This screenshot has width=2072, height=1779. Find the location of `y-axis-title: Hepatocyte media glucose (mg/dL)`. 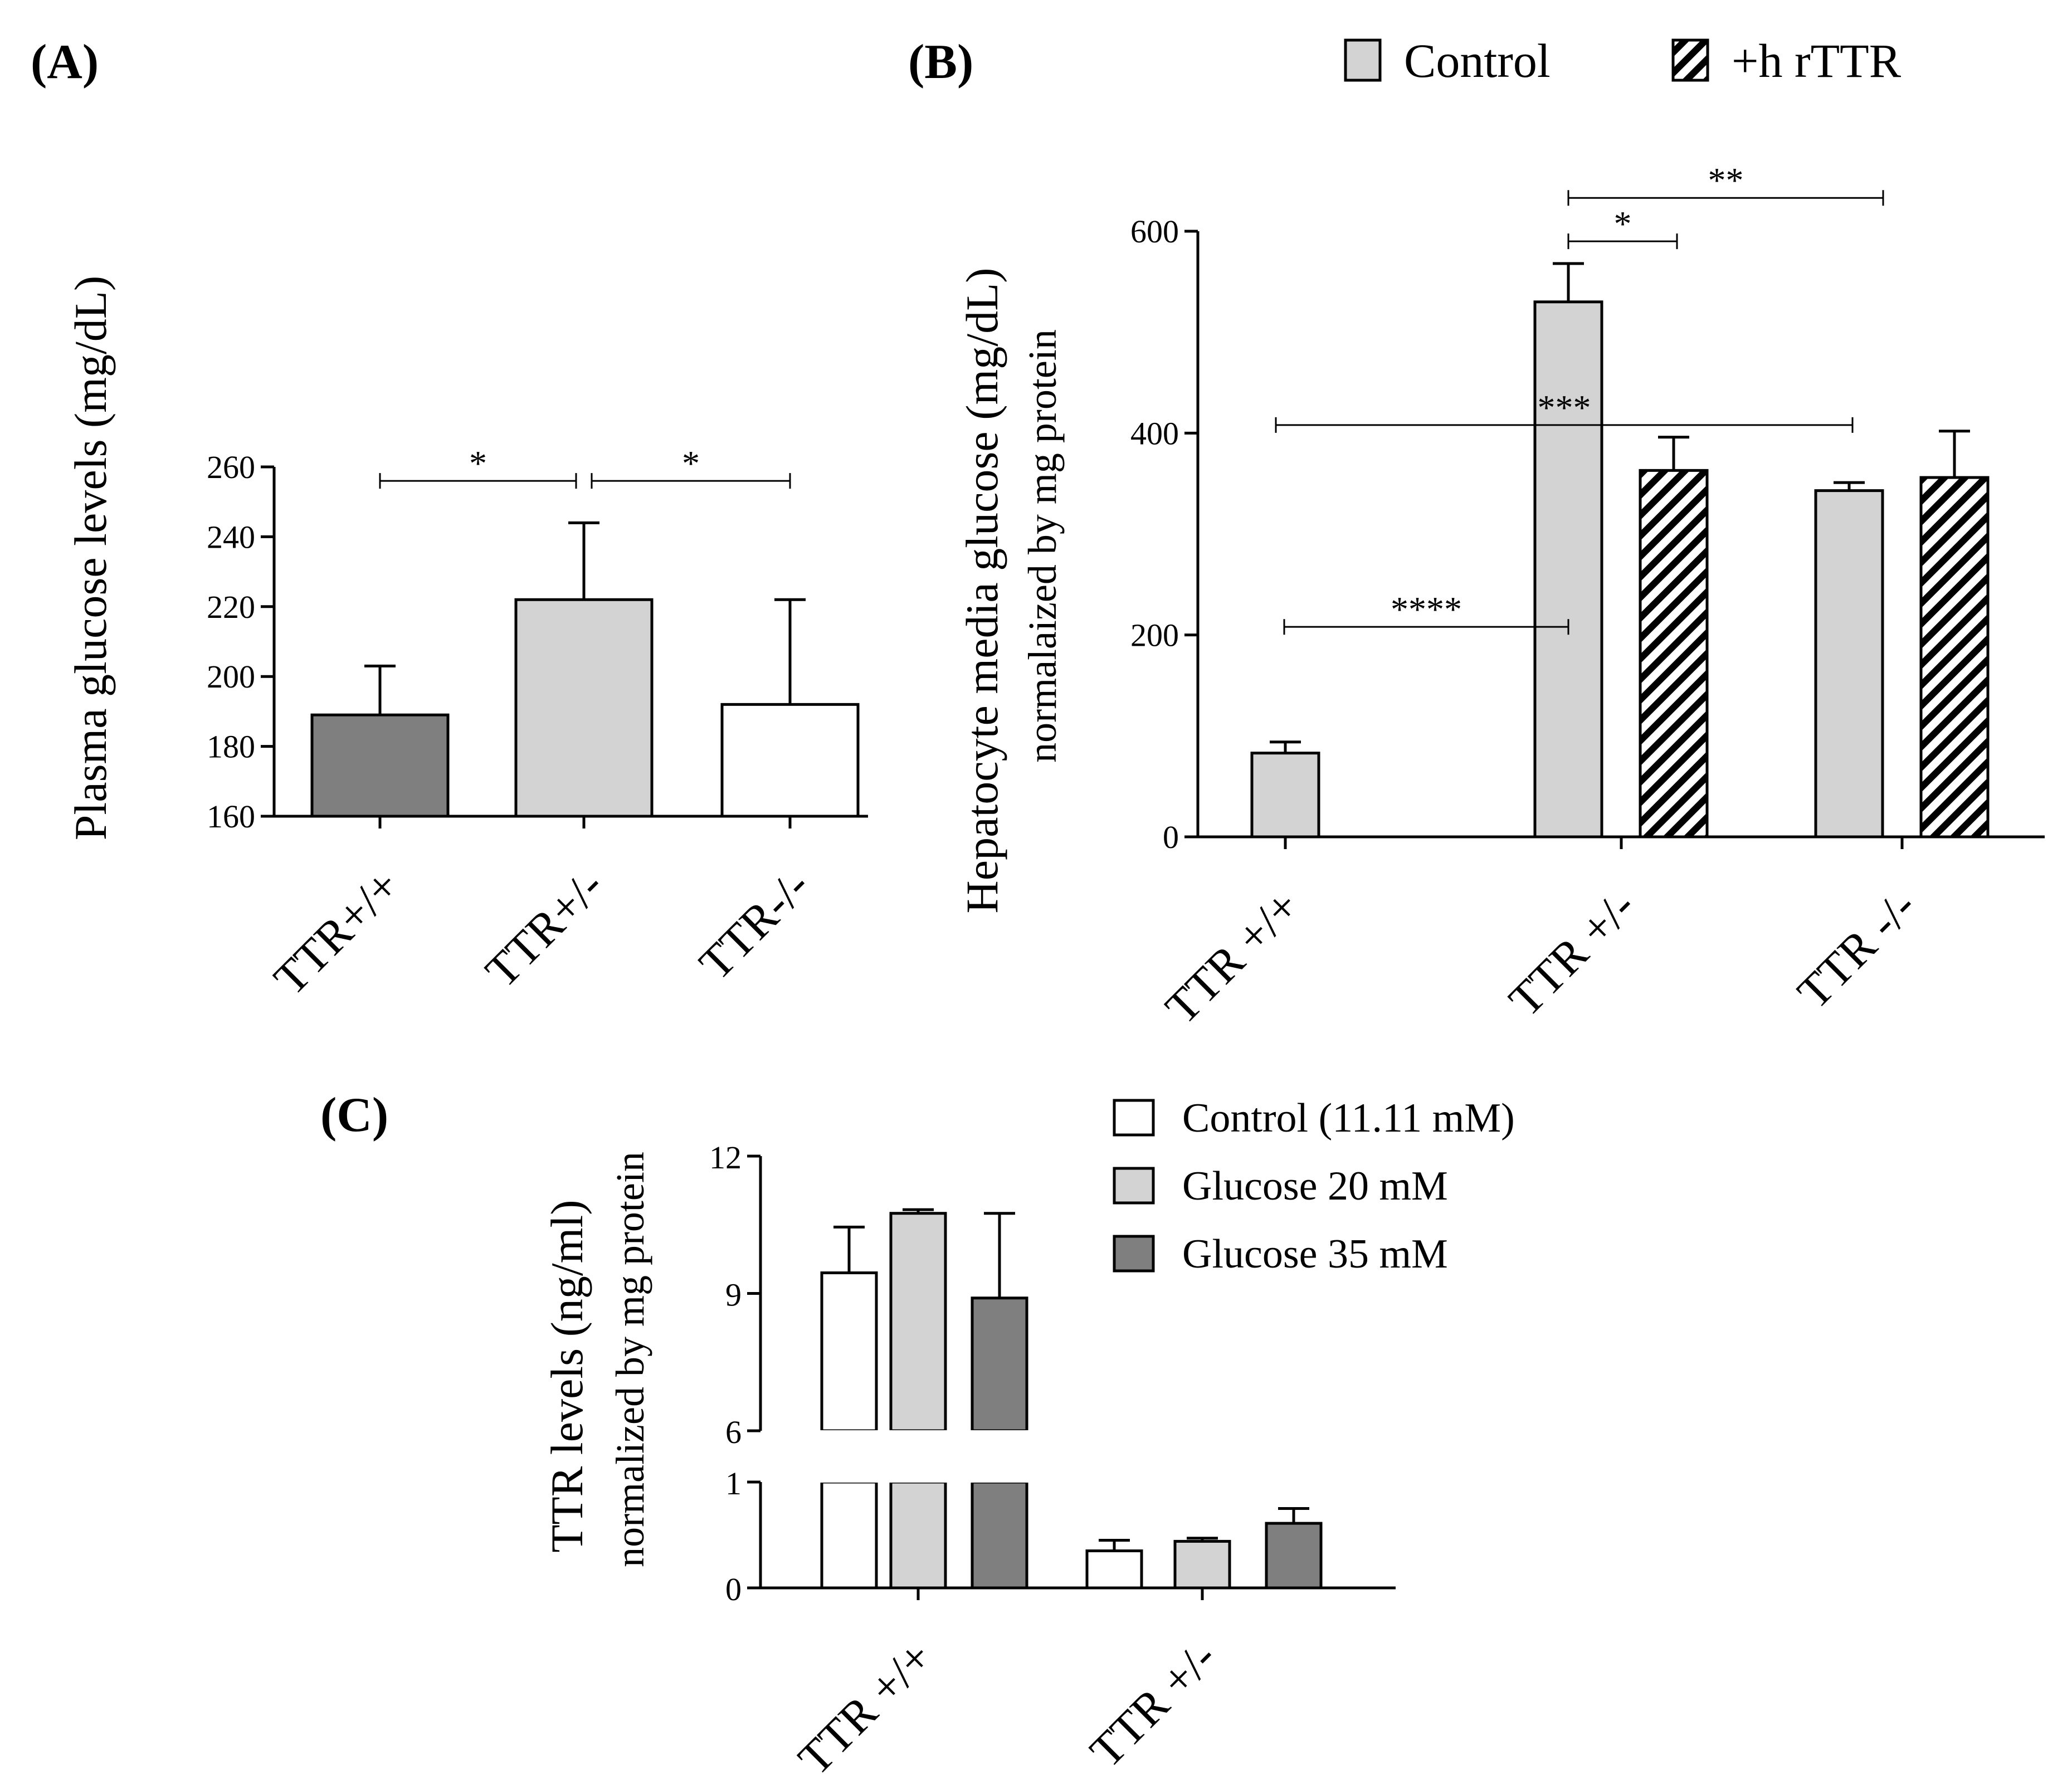

y-axis-title: Hepatocyte media glucose (mg/dL) is located at coordinates (982, 591).